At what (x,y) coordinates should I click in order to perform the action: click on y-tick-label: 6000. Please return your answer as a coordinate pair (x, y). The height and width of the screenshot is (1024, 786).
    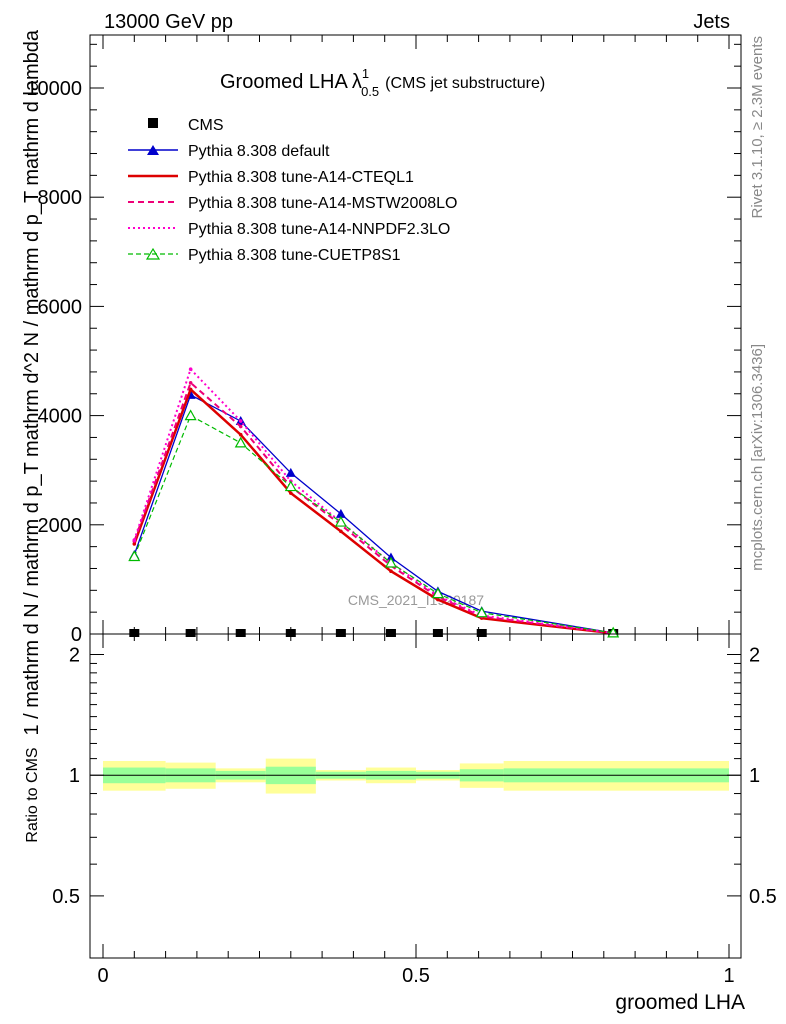
    Looking at the image, I should click on (60, 307).